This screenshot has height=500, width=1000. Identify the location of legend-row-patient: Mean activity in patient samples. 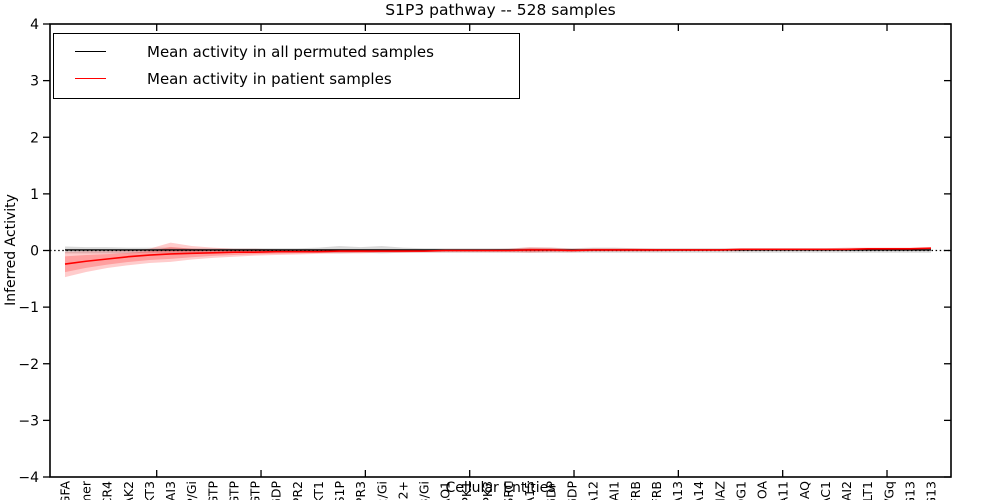
(286, 78).